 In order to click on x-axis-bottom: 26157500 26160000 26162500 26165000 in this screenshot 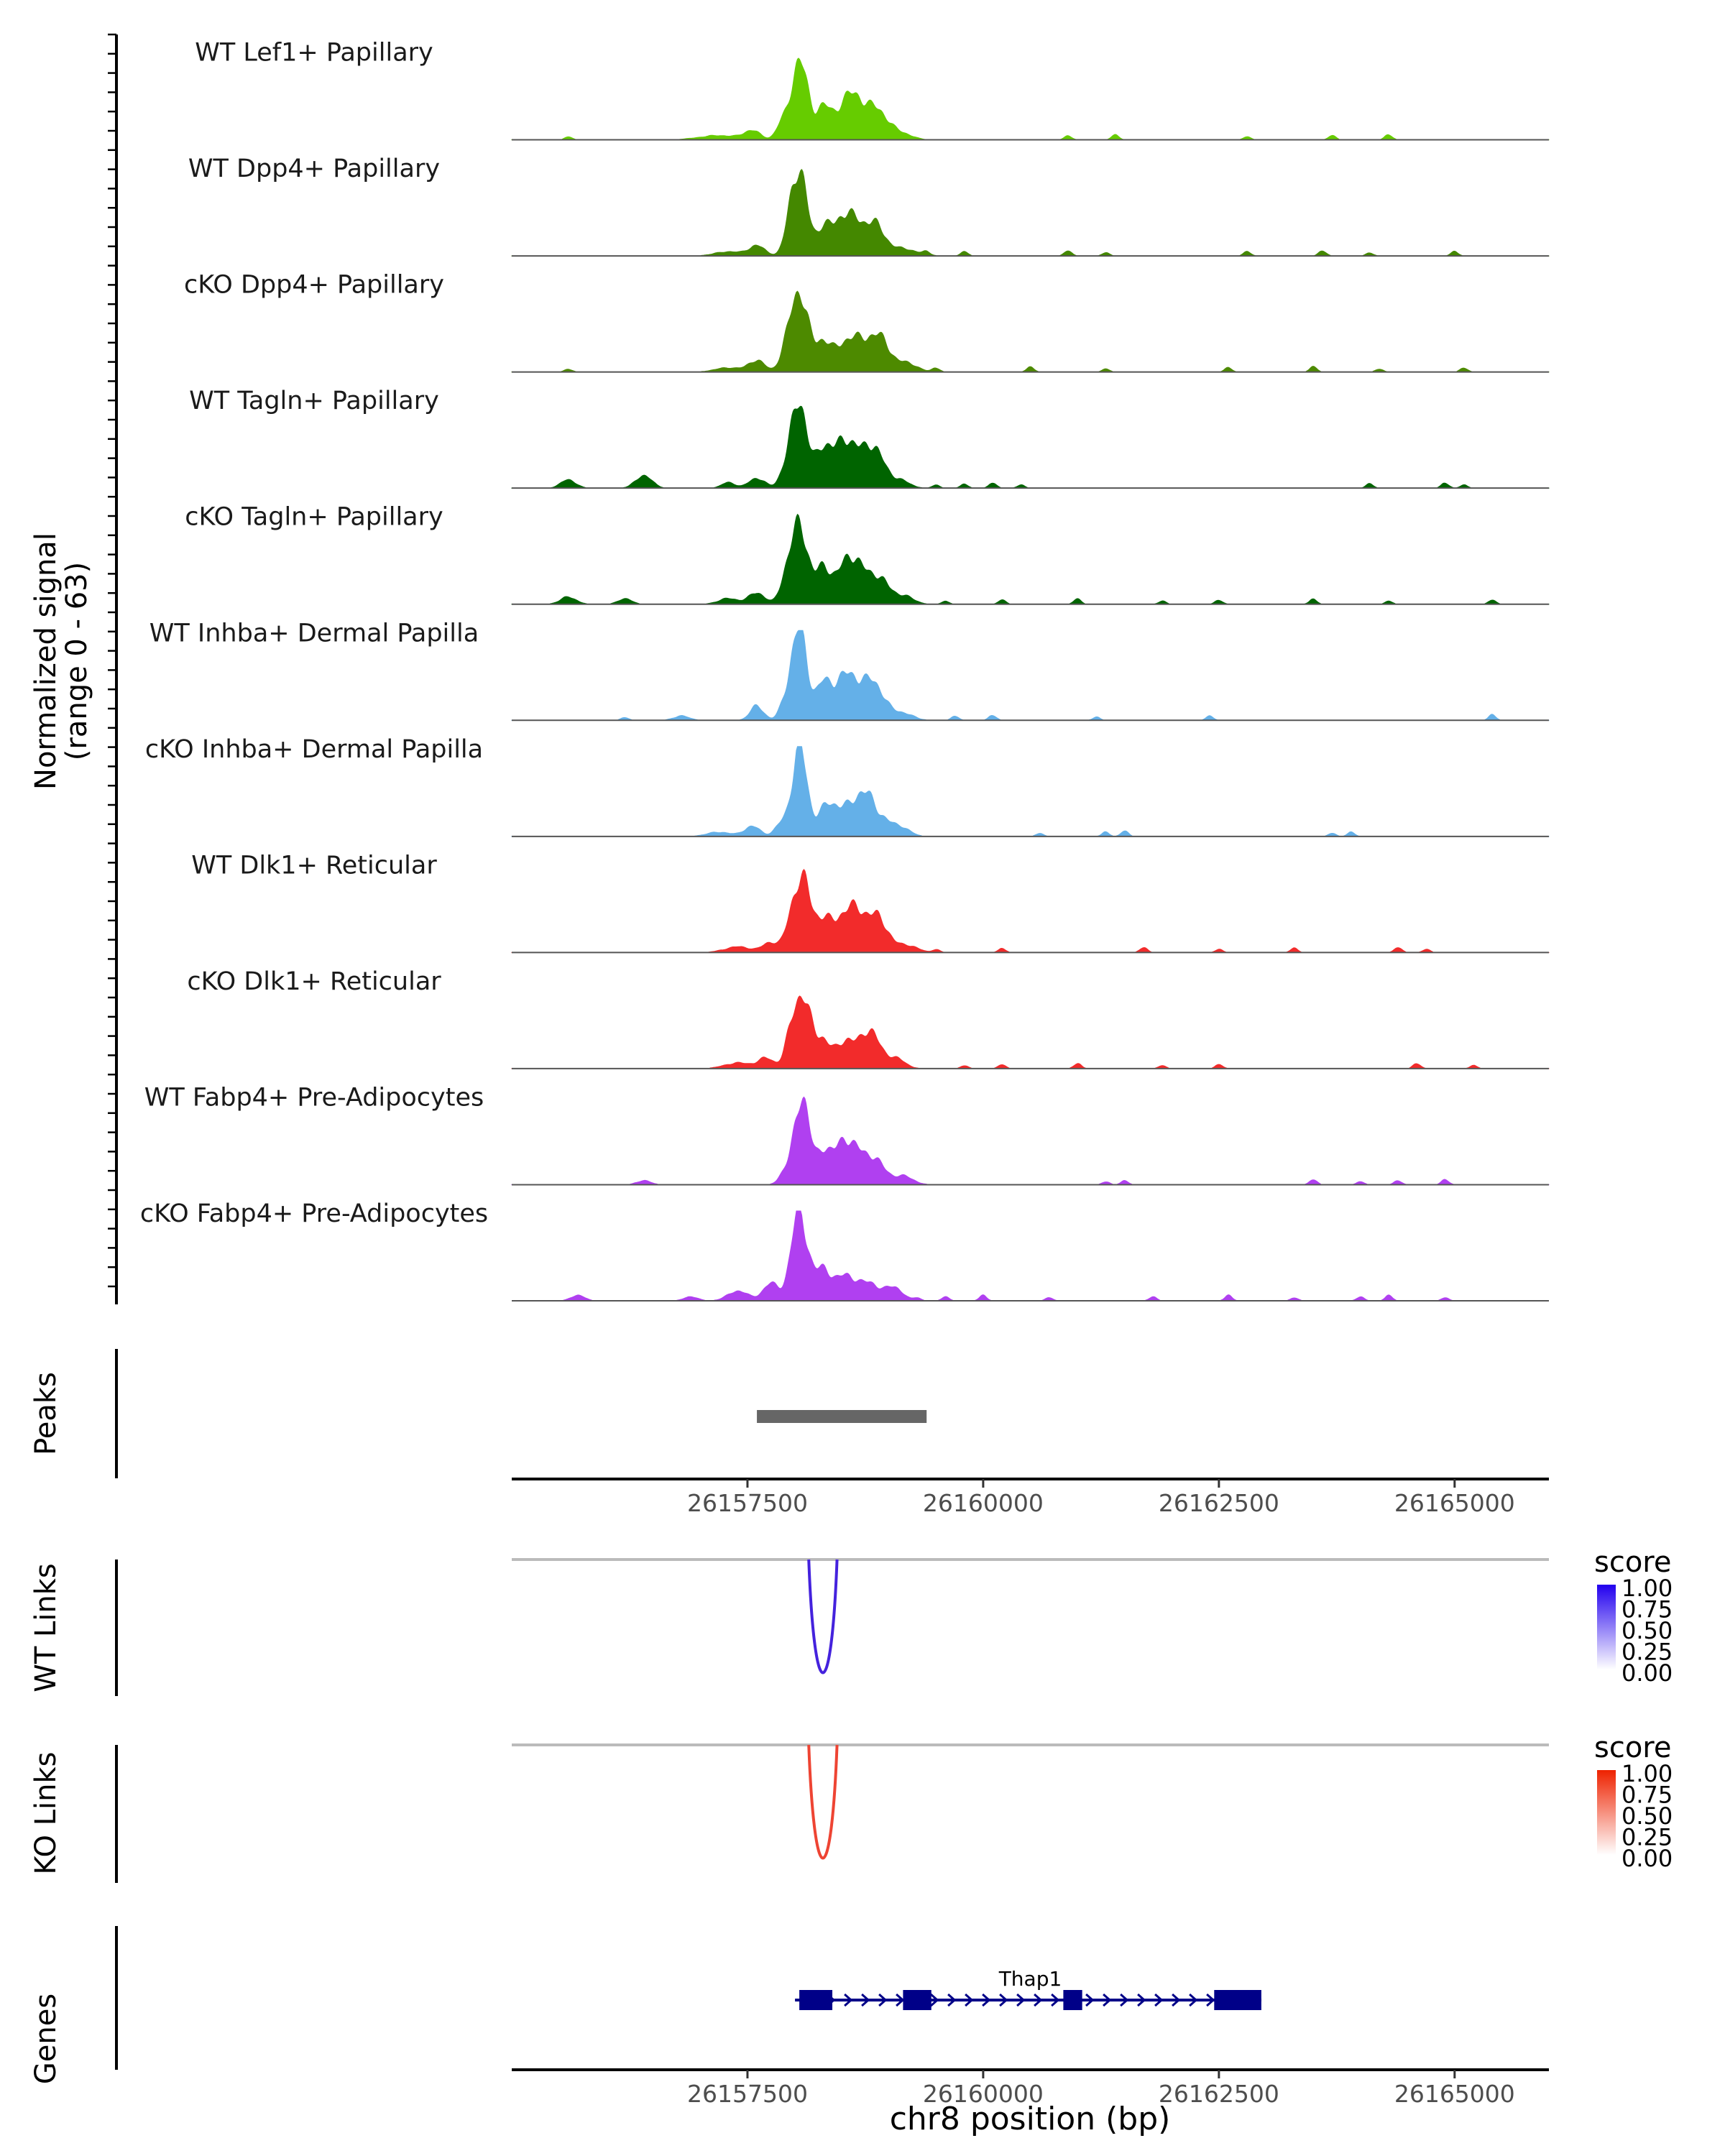, I will do `click(1030, 2088)`.